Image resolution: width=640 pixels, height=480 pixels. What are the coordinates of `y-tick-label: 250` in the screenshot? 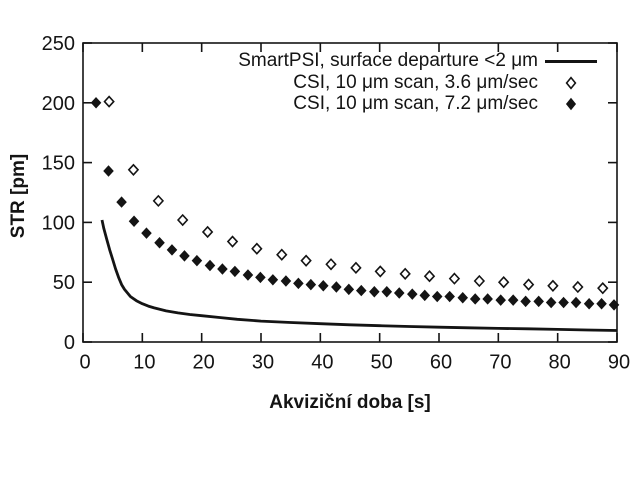 It's located at (58, 44).